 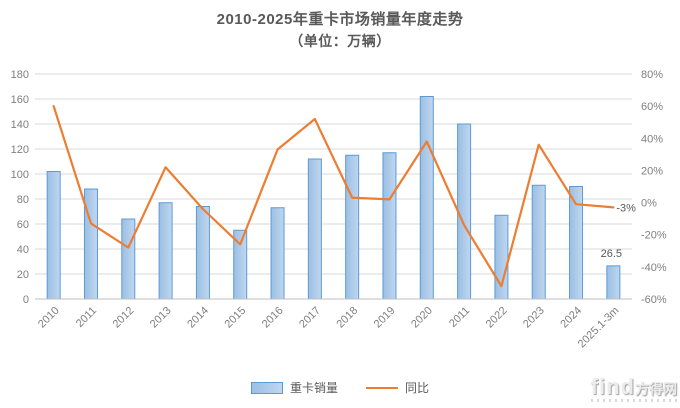 I want to click on watermark-dots, so click(x=634, y=400).